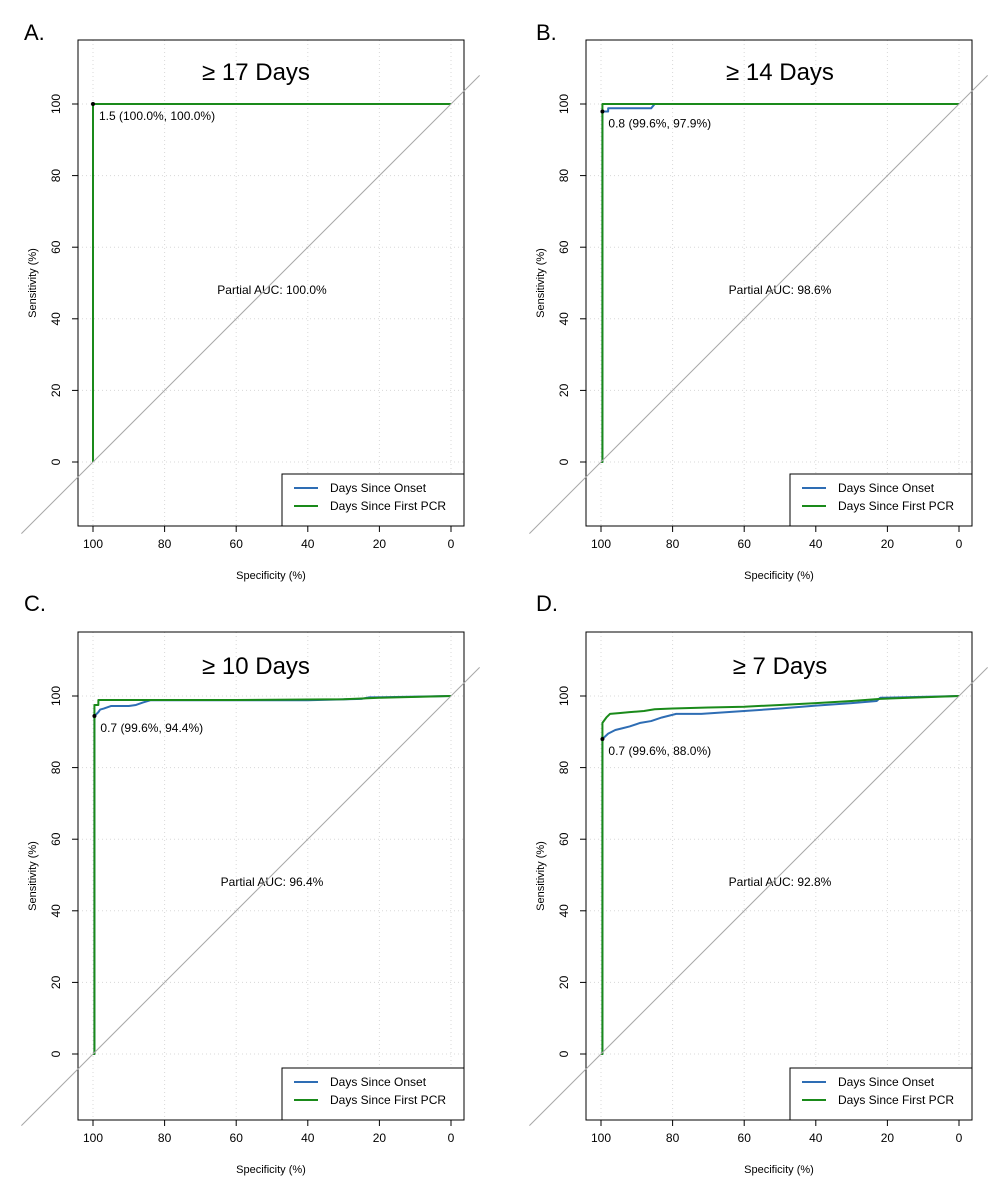 The width and height of the screenshot is (1004, 1200). I want to click on threshold-label: 1.5 (100.0%, 100.0%), so click(157, 116).